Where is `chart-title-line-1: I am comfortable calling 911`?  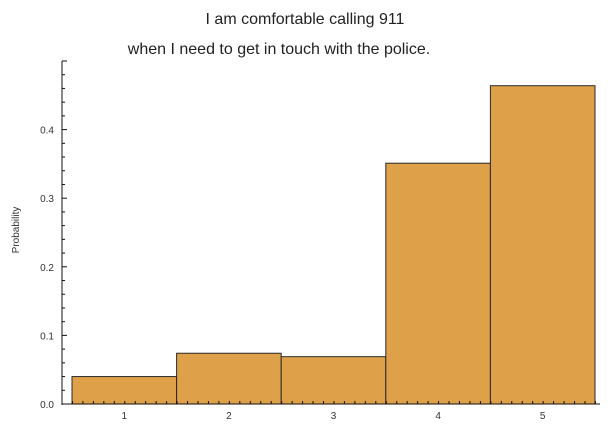
chart-title-line-1: I am comfortable calling 911 is located at coordinates (305, 19).